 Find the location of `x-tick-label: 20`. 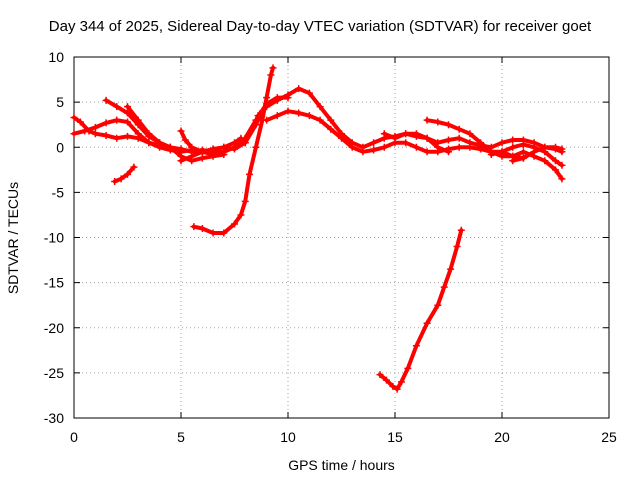

x-tick-label: 20 is located at coordinates (502, 437).